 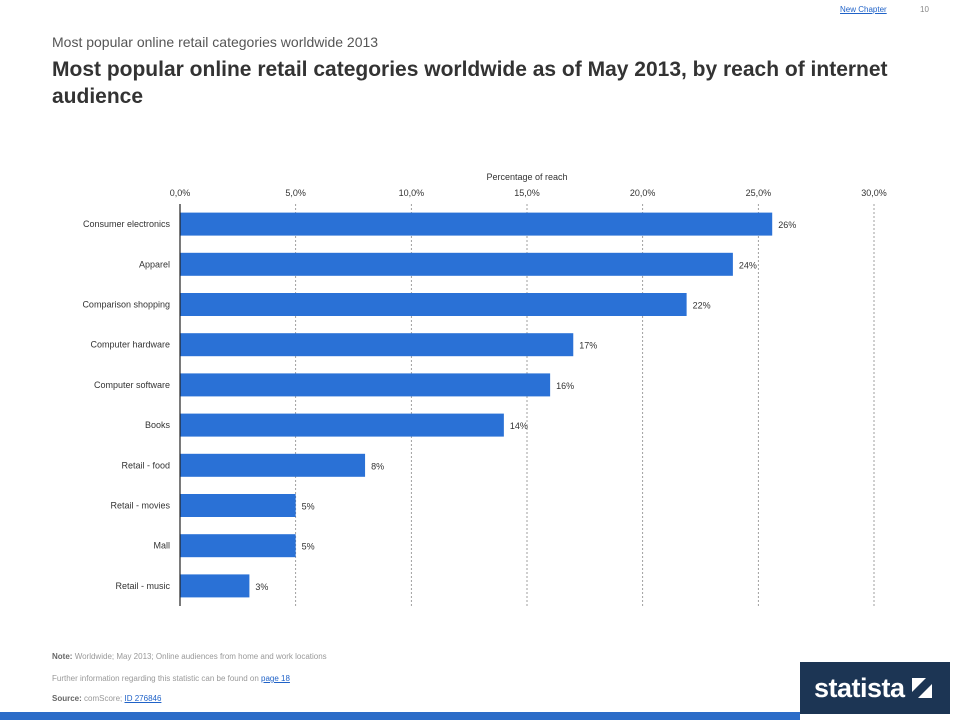 I want to click on value-label: 26%, so click(x=787, y=225).